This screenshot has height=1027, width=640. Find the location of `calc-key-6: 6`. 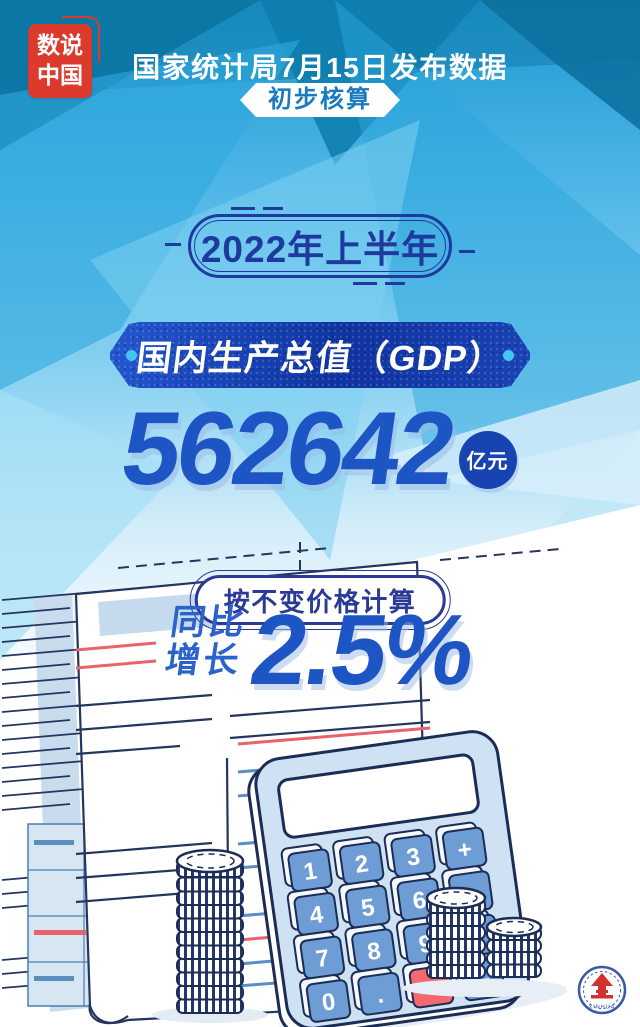

calc-key-6: 6 is located at coordinates (415, 897).